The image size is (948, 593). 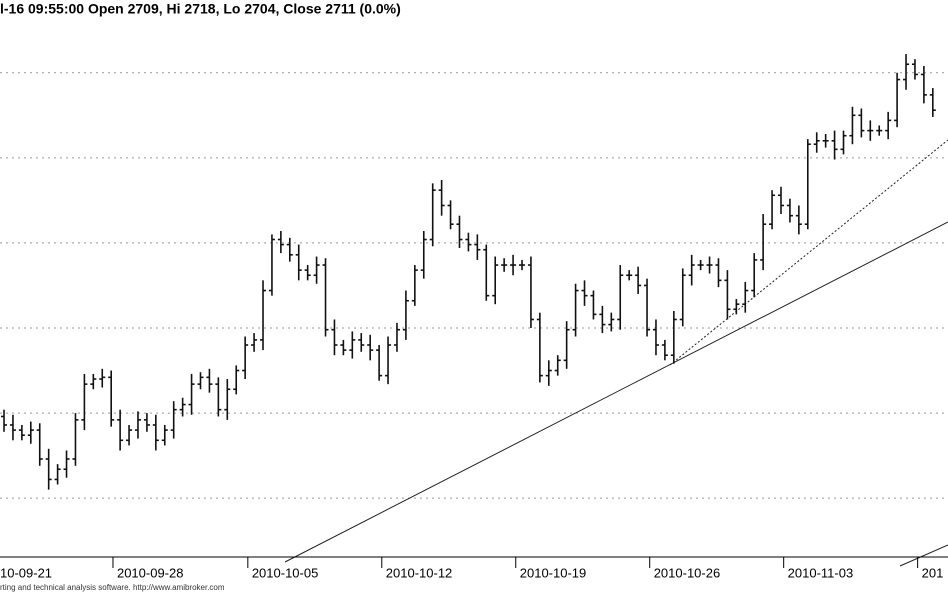 What do you see at coordinates (285, 572) in the screenshot?
I see `x-tick-label: 2010-10-05` at bounding box center [285, 572].